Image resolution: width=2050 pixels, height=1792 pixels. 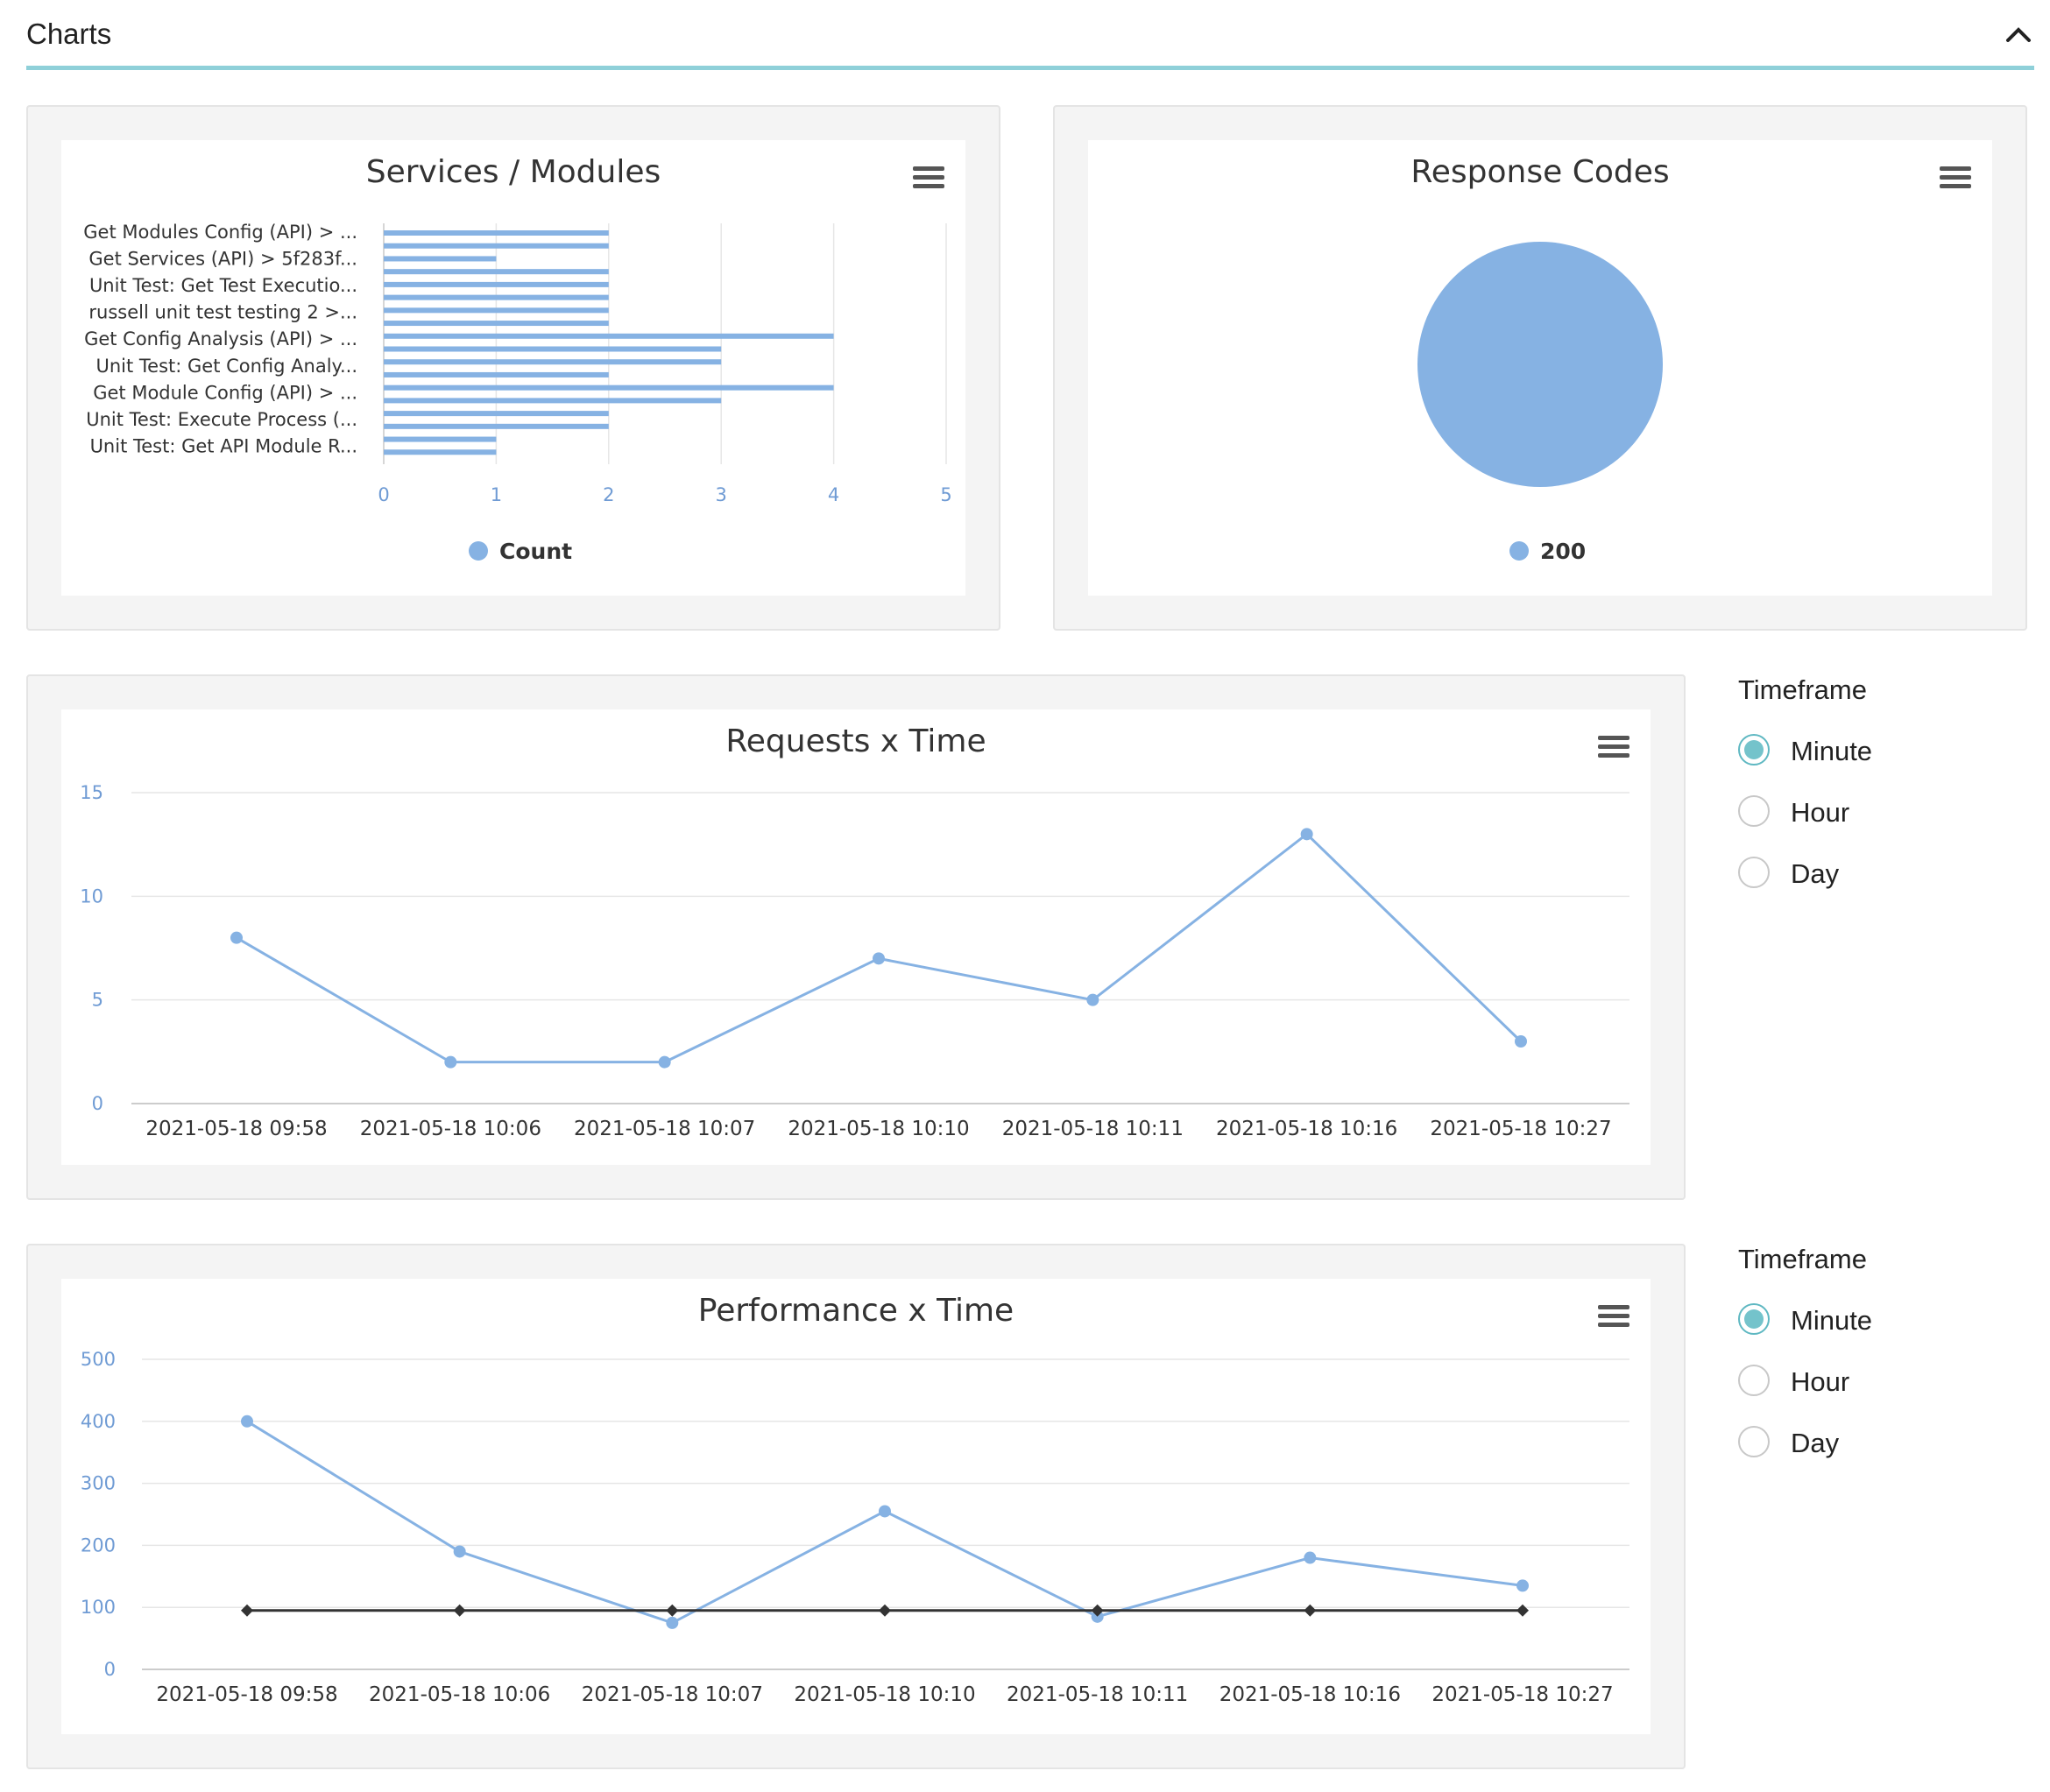 I want to click on response-codes-chart: Response Codes 200, so click(x=1539, y=359).